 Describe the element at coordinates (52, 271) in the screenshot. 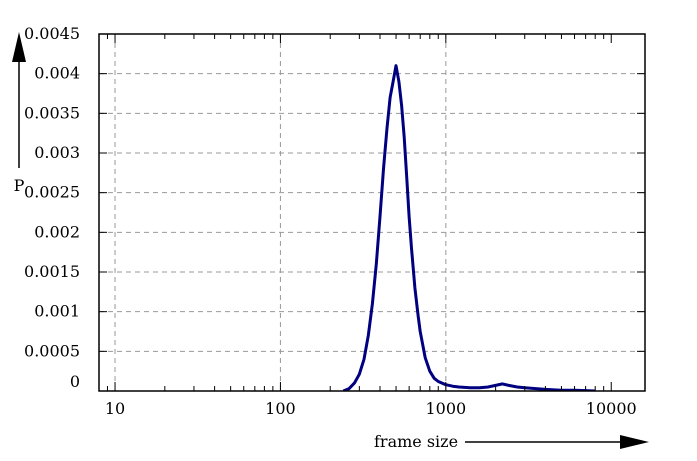

I see `y-tick-label: 0.0015` at that location.